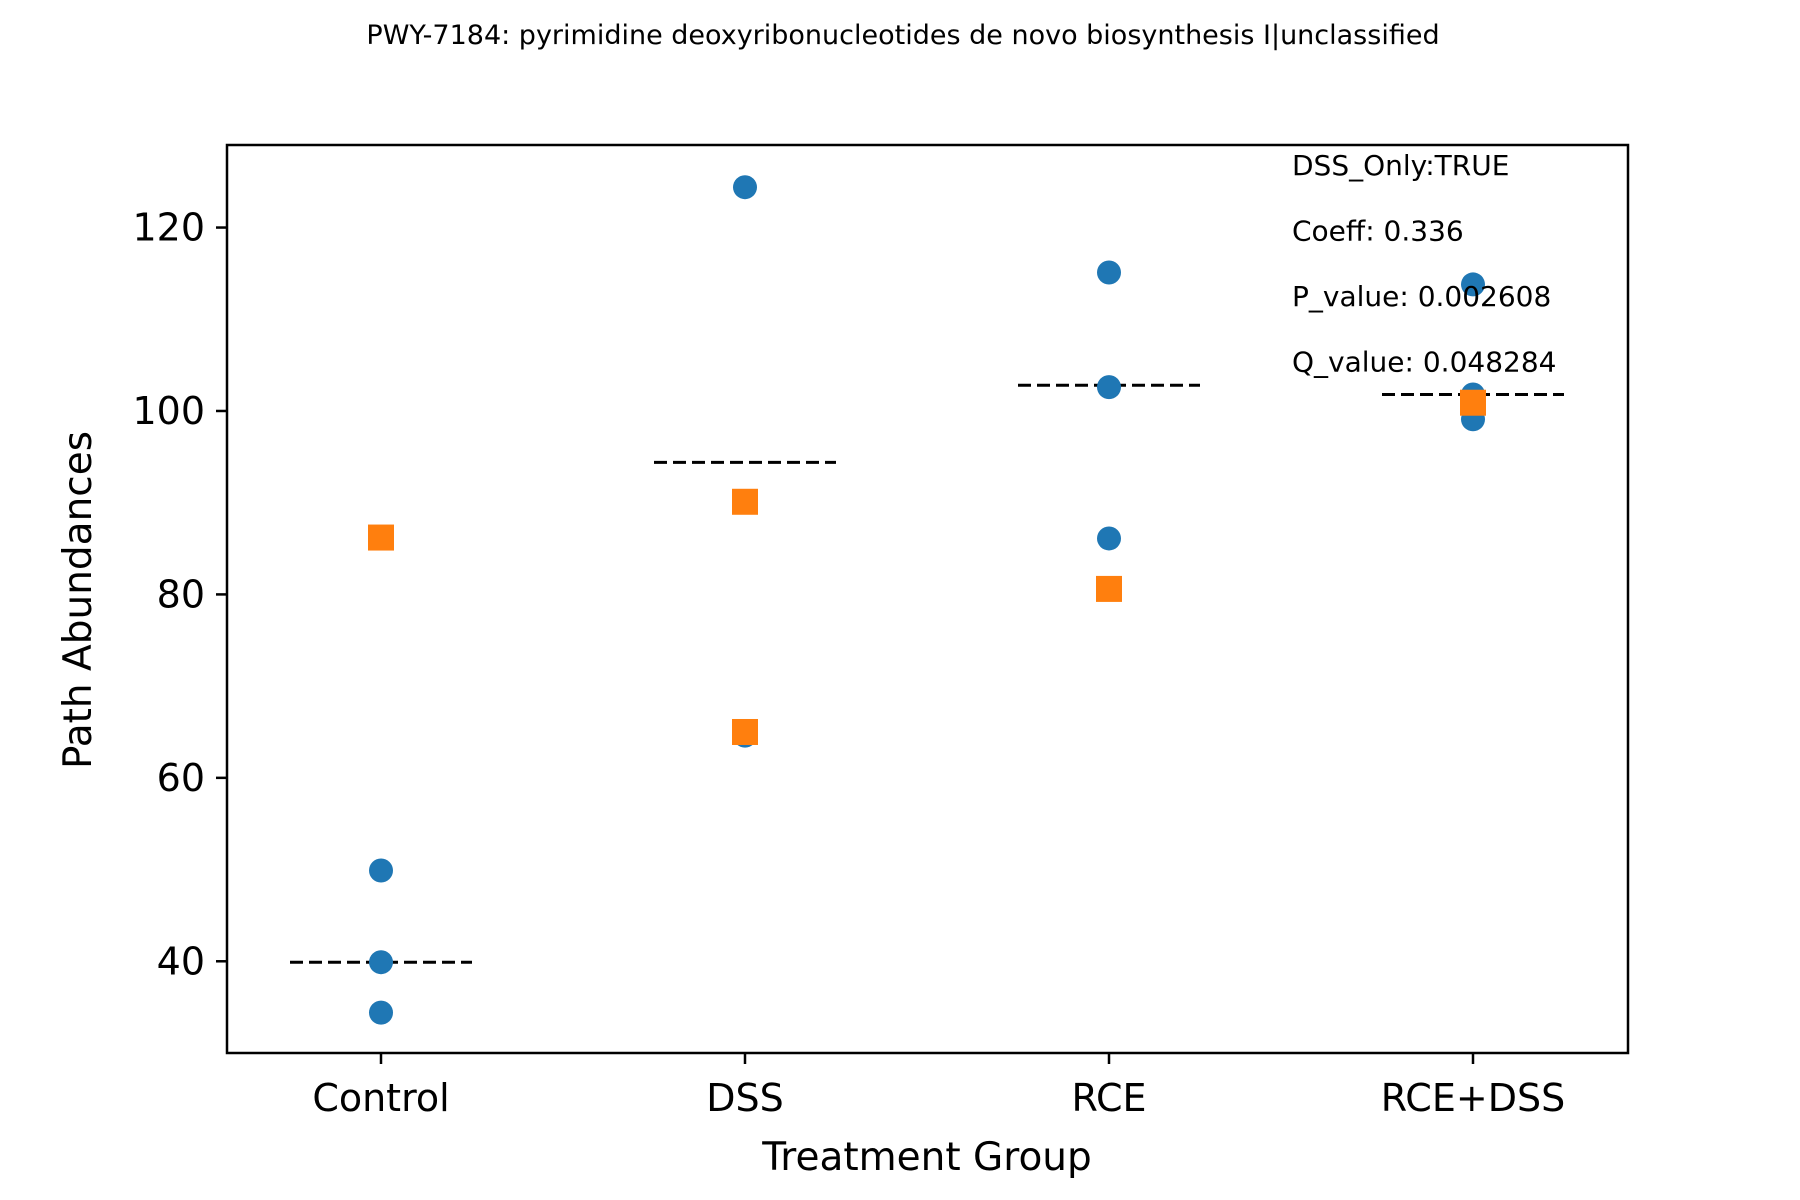 Image resolution: width=1800 pixels, height=1200 pixels. I want to click on y-tick-label: 40, so click(181, 961).